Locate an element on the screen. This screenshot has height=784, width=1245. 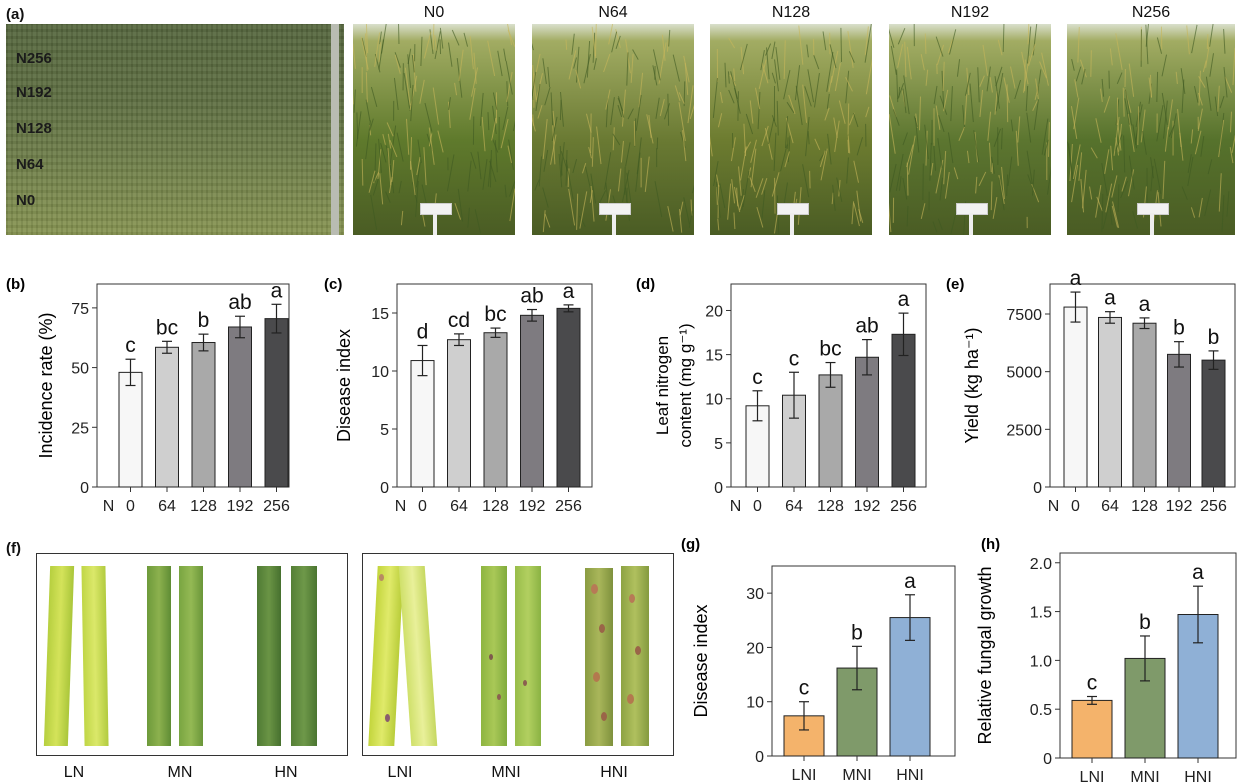
y-tick-label: 1.0 is located at coordinates (1041, 661).